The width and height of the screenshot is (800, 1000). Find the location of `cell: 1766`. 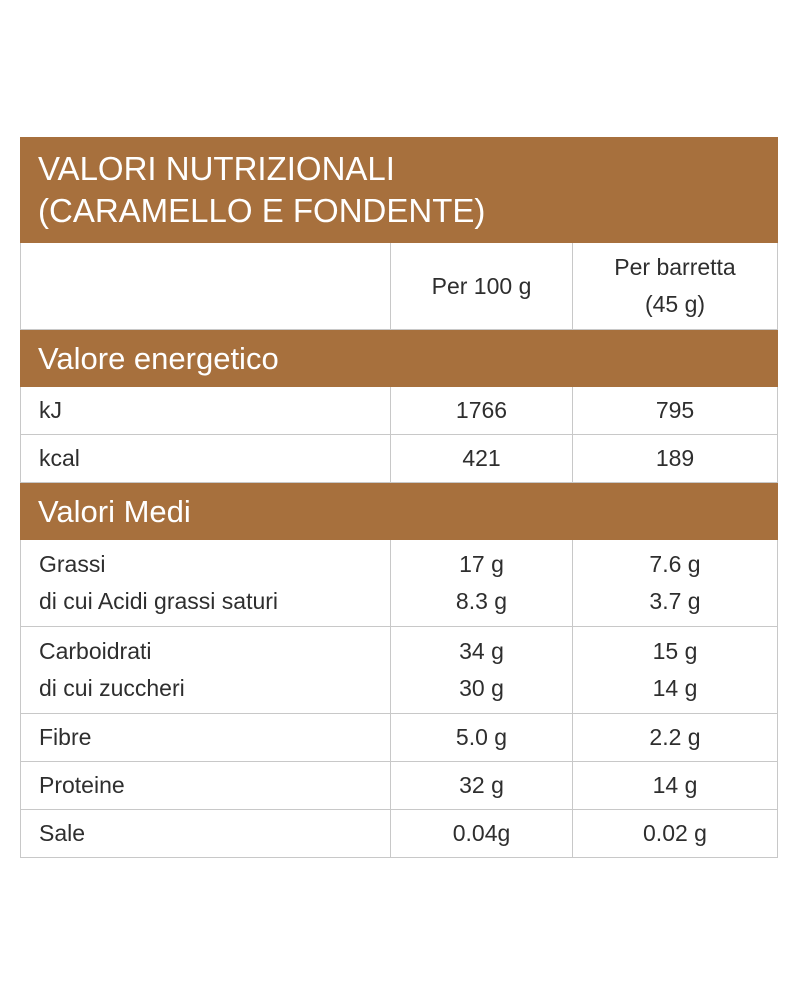

cell: 1766 is located at coordinates (482, 410).